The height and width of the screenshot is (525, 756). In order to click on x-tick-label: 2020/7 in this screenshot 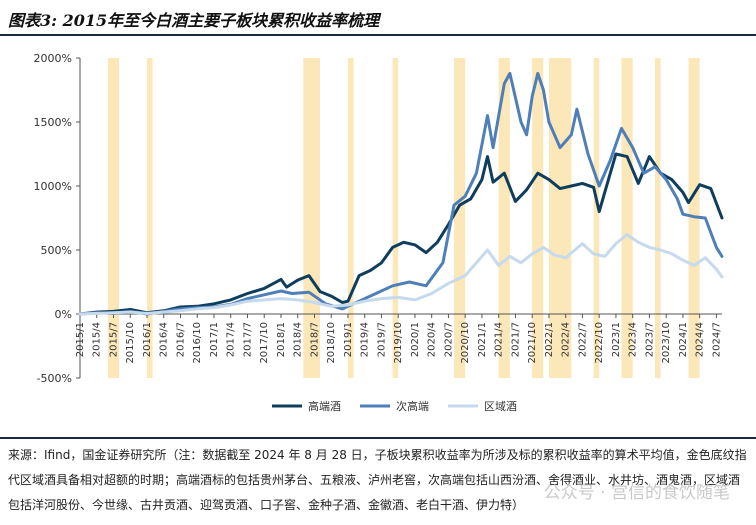, I will do `click(448, 339)`.